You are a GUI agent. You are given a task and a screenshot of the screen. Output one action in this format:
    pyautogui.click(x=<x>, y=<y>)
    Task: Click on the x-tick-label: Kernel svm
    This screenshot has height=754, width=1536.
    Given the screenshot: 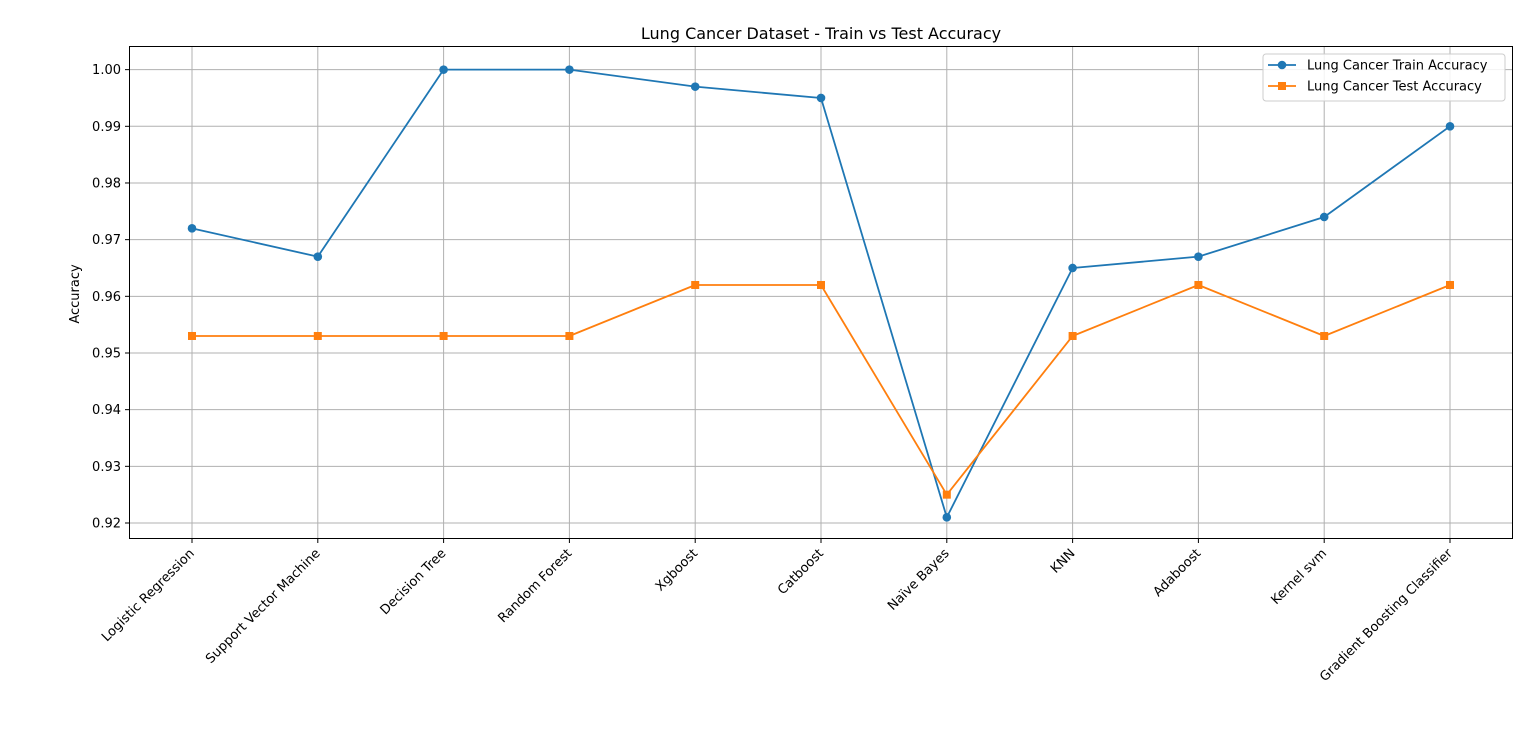 What is the action you would take?
    pyautogui.click(x=1299, y=577)
    